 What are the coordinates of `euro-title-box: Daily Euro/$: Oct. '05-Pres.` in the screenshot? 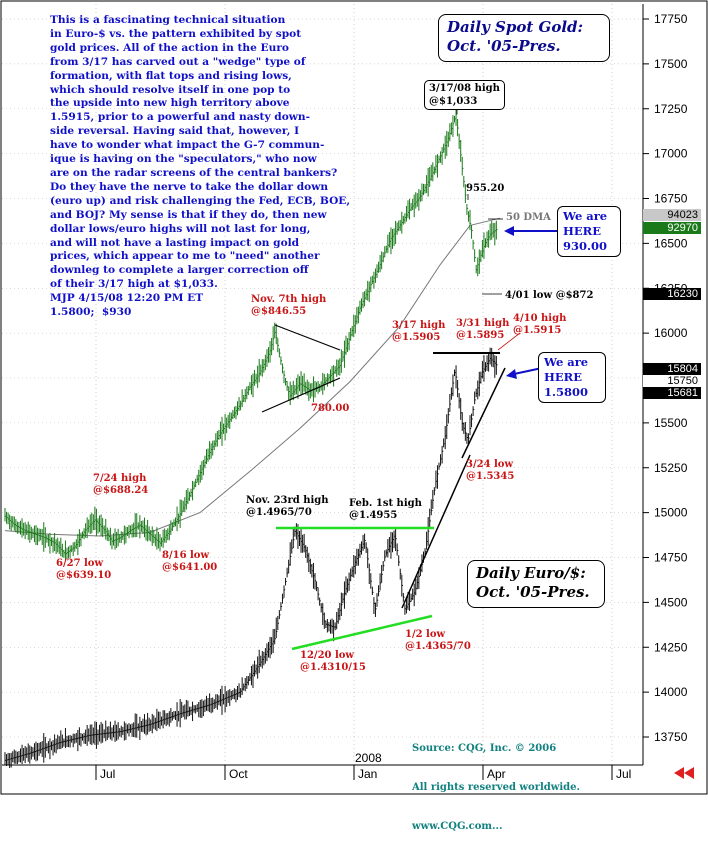 It's located at (536, 584).